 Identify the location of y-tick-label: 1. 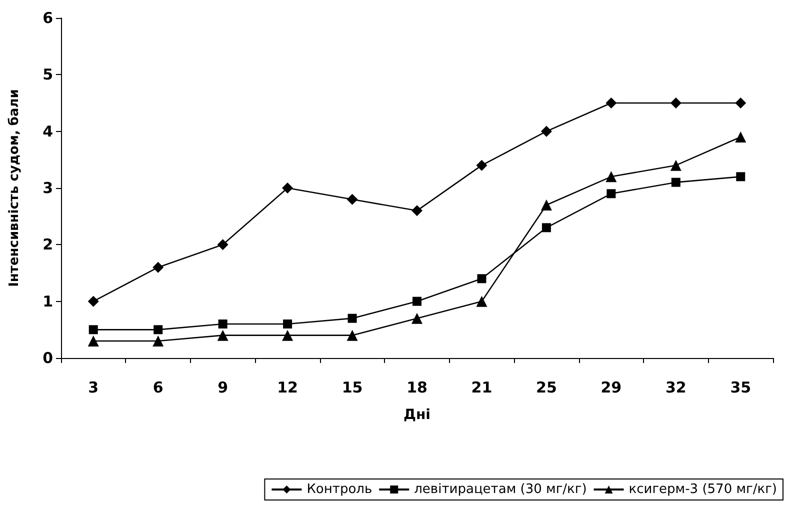
(47, 301).